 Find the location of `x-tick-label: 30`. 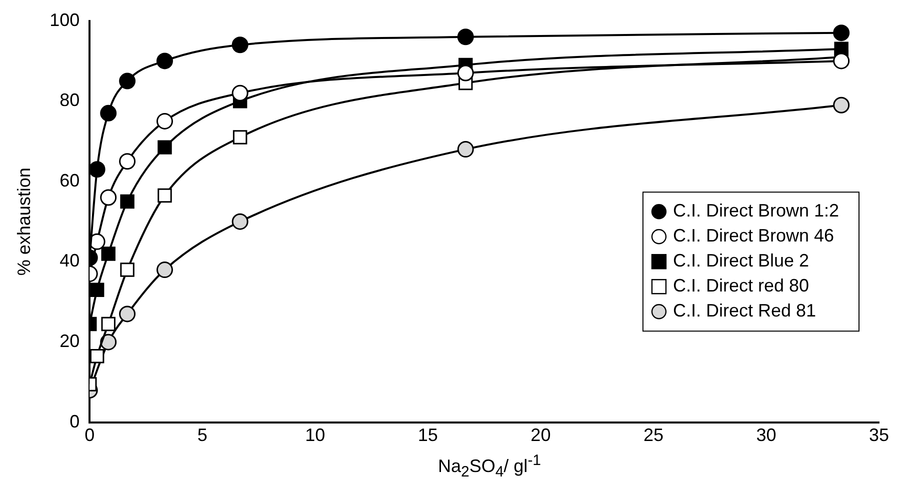

x-tick-label: 30 is located at coordinates (766, 435).